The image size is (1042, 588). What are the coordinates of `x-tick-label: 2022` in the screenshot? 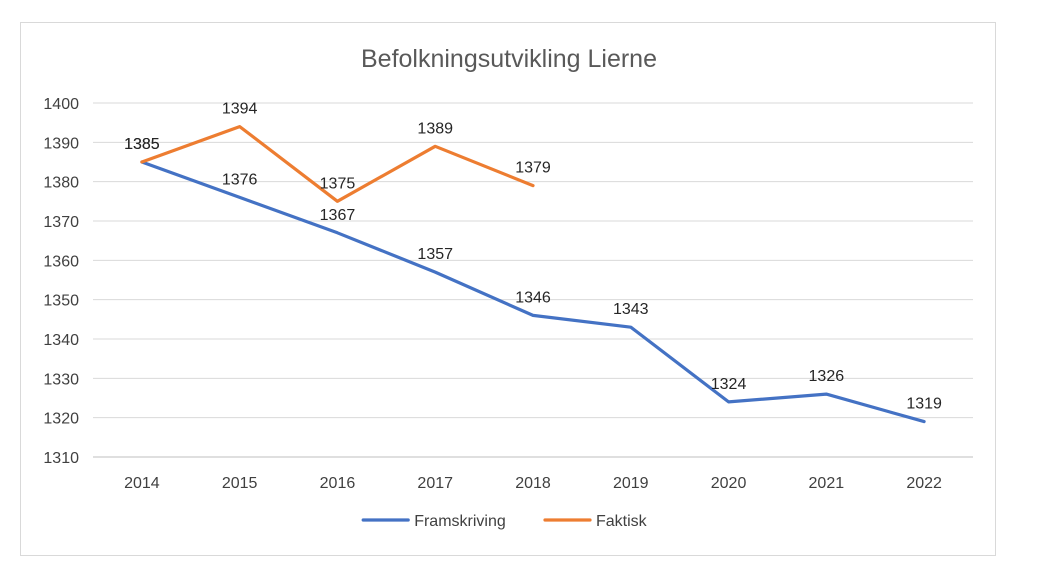 It's located at (924, 483).